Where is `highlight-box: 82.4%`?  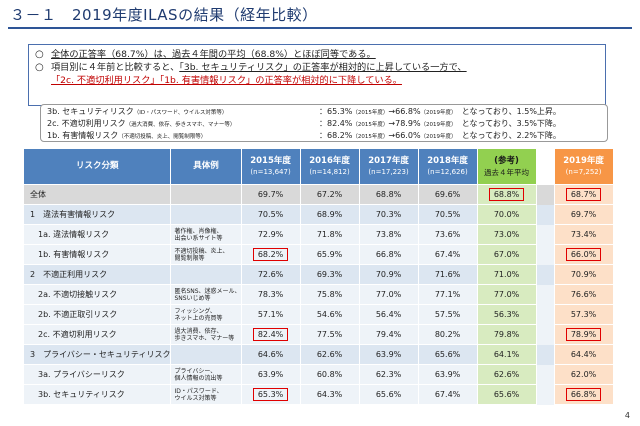
highlight-box: 82.4% is located at coordinates (270, 334).